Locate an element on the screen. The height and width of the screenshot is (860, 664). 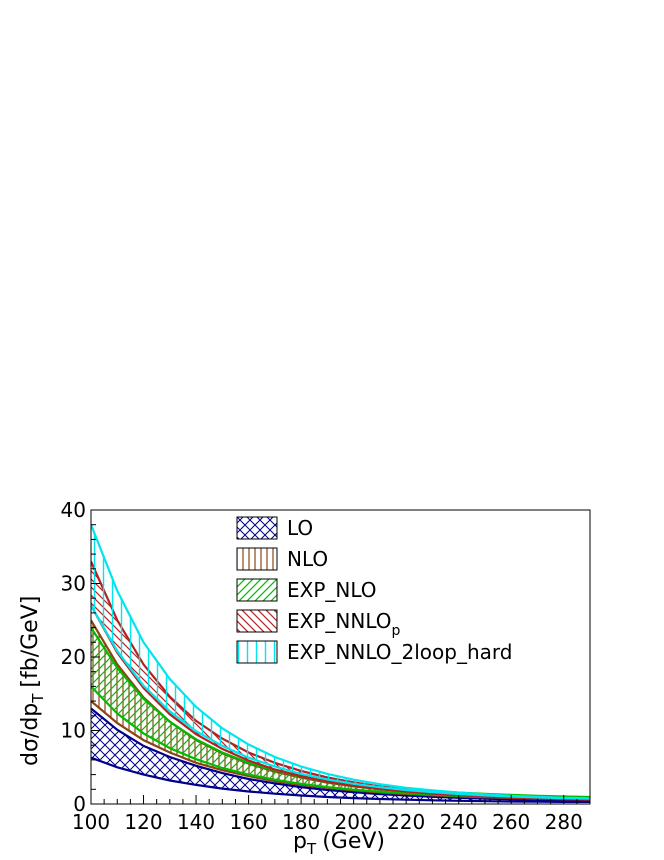
y-tick-label: 30 is located at coordinates (73, 584).